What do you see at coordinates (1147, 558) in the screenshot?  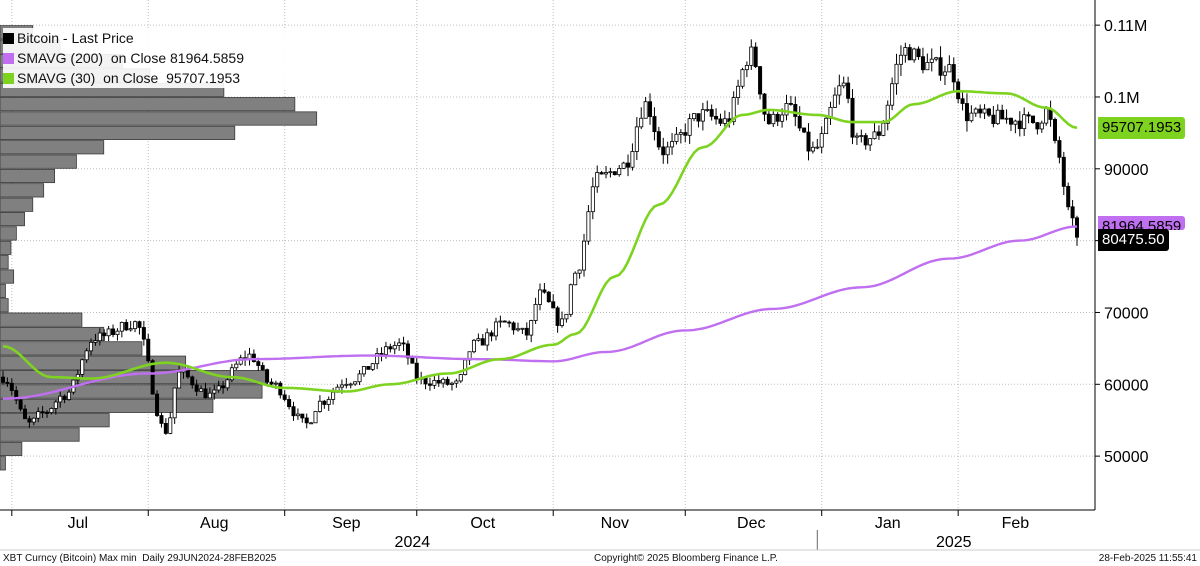 I see `footer-timestamp: 28-Feb-2025 11:55:41` at bounding box center [1147, 558].